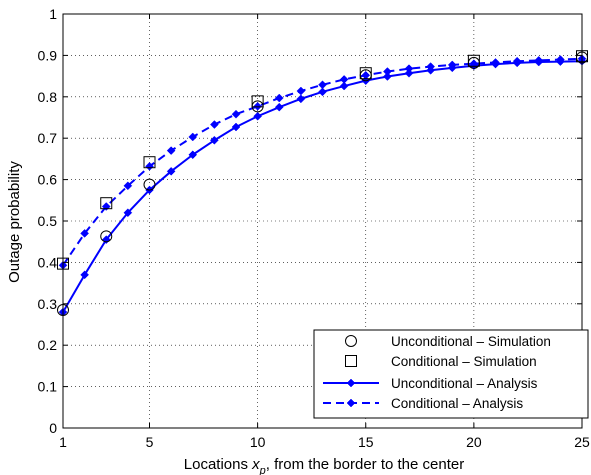 Image resolution: width=591 pixels, height=475 pixels. I want to click on y-tick-label: 0, so click(53, 428).